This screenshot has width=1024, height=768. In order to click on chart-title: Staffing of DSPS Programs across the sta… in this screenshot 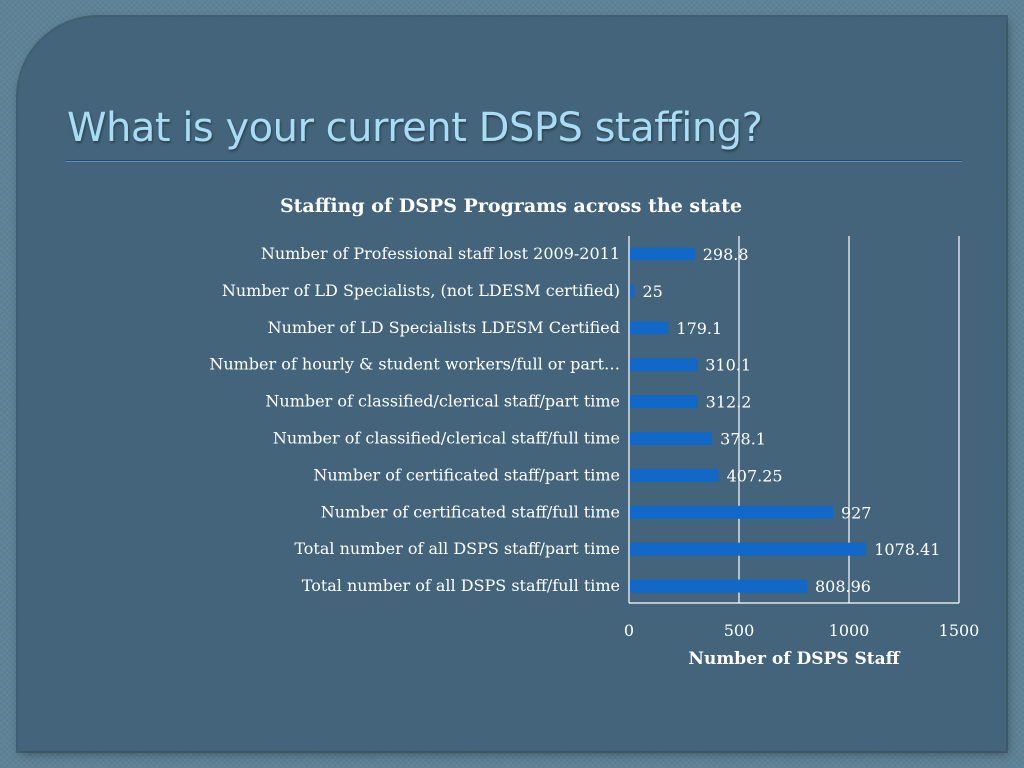, I will do `click(511, 206)`.